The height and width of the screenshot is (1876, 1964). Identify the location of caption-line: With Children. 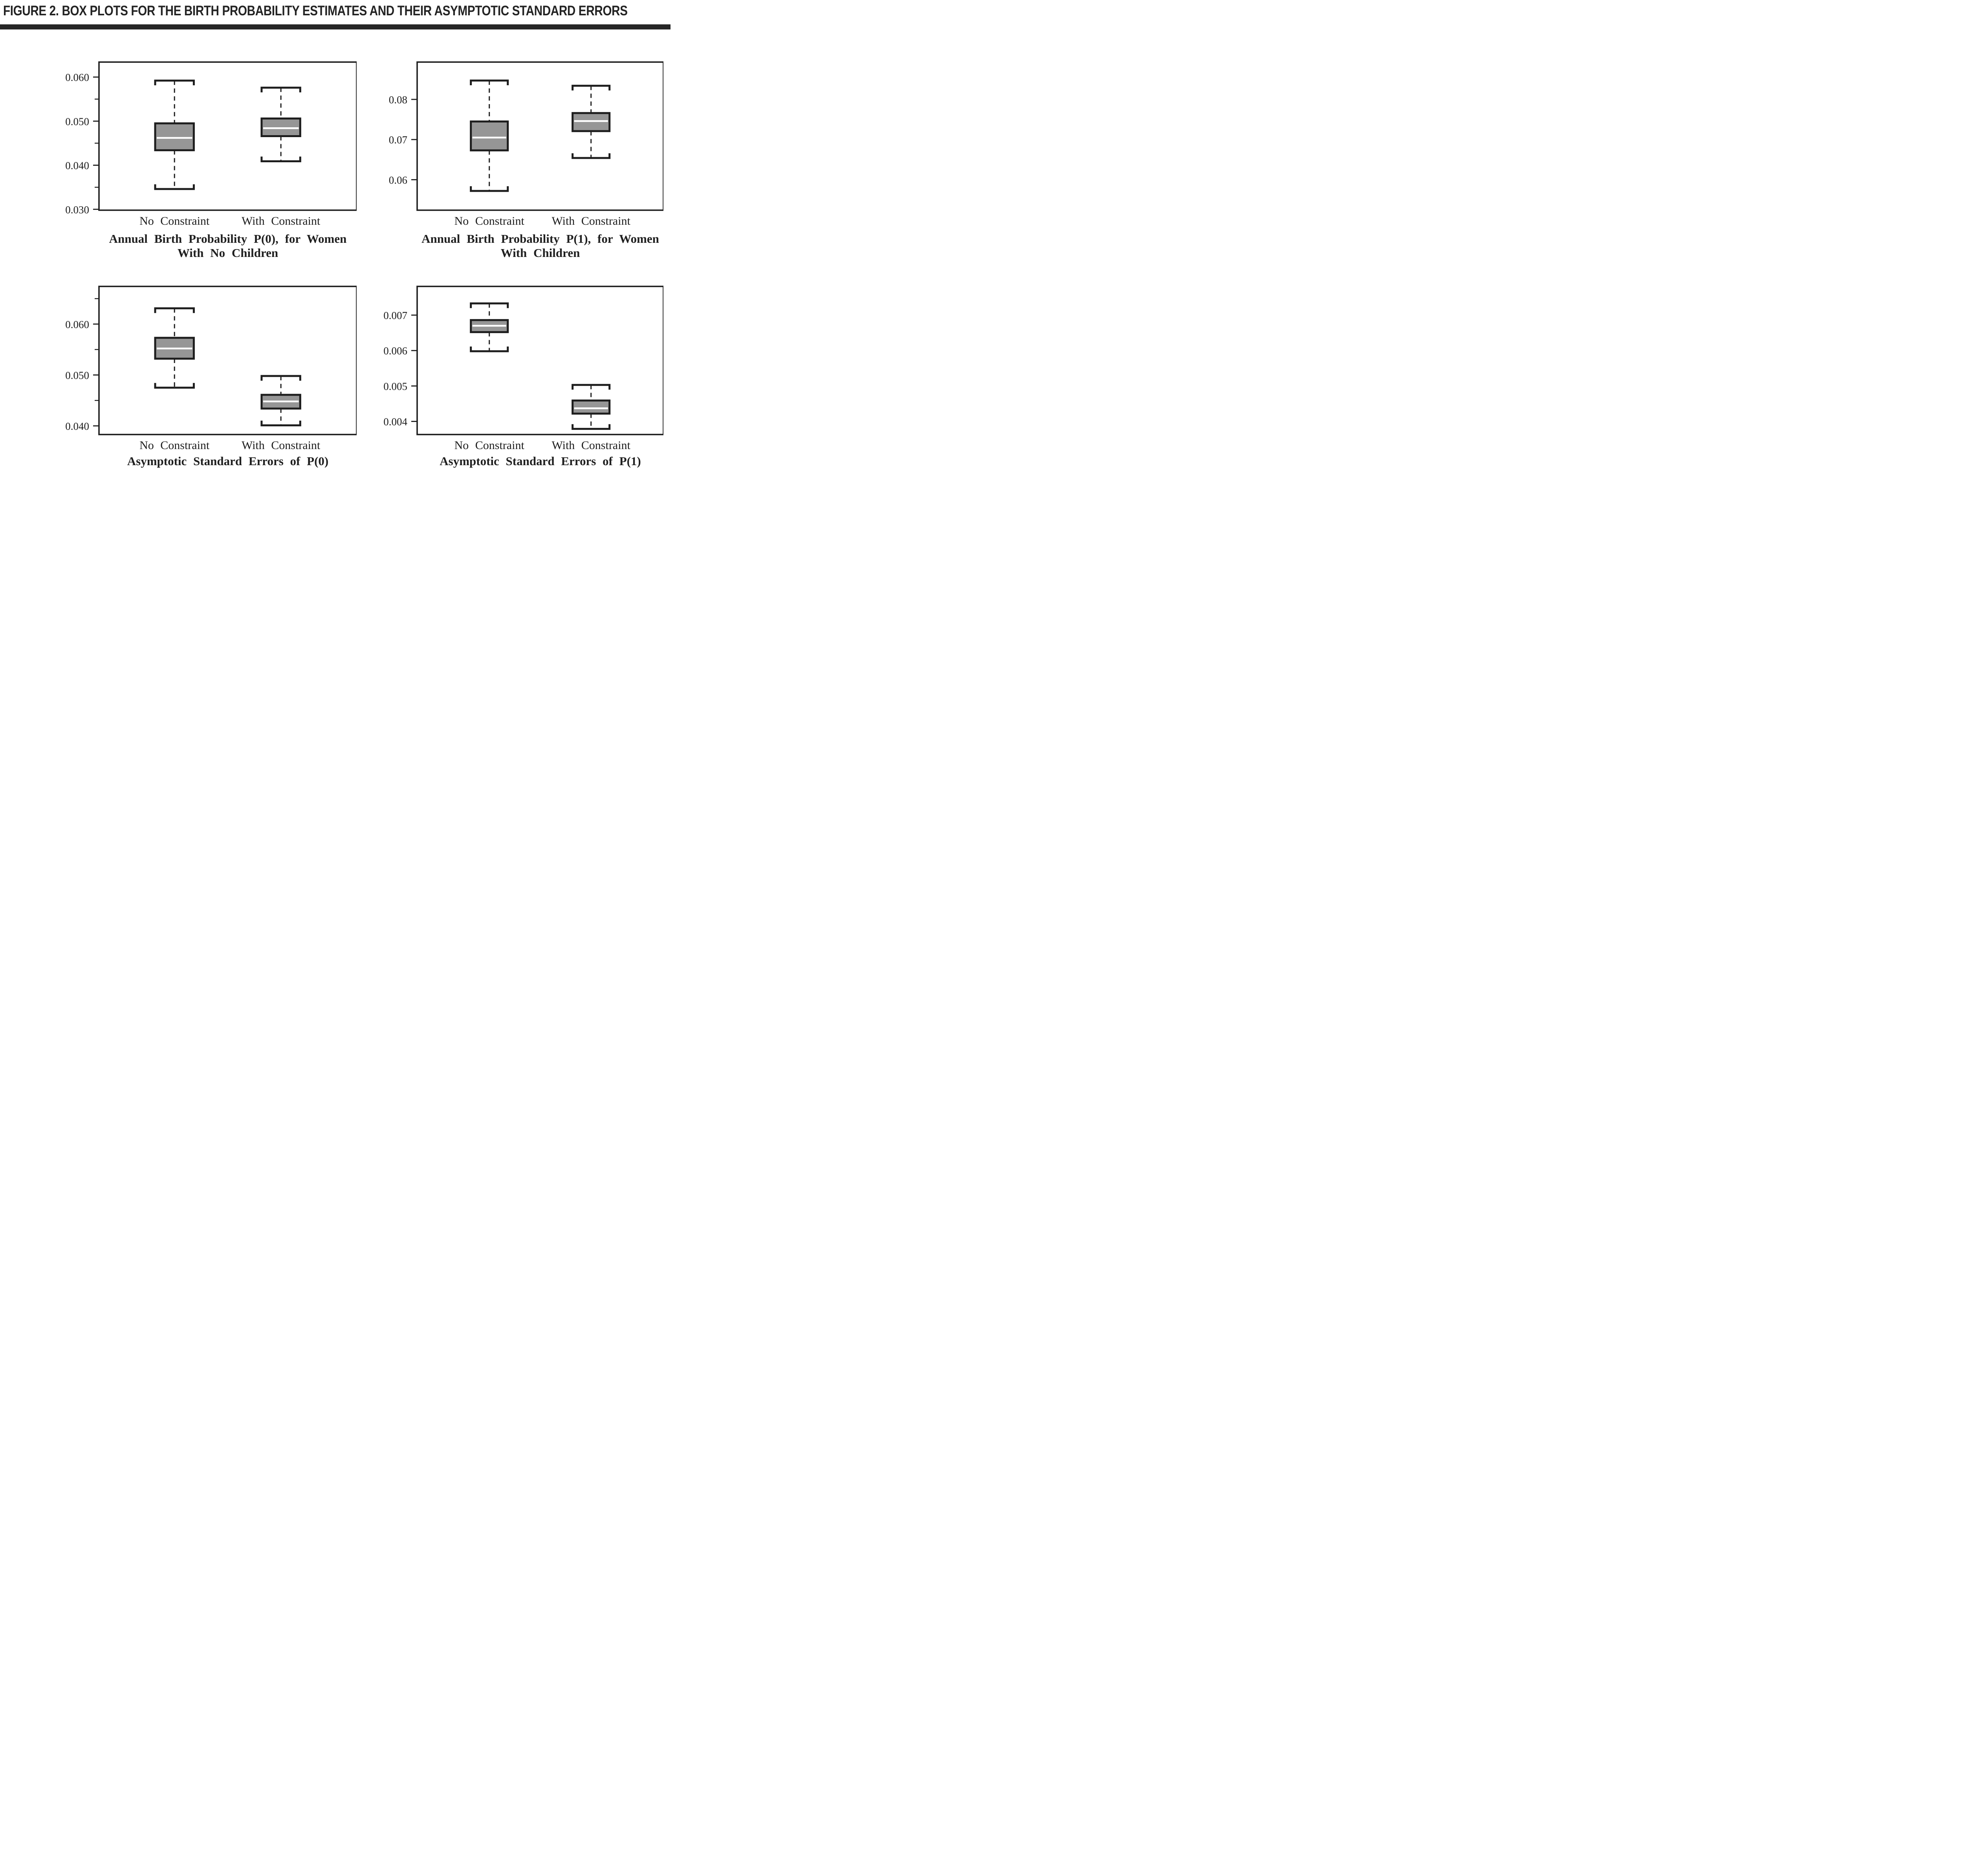
(540, 253).